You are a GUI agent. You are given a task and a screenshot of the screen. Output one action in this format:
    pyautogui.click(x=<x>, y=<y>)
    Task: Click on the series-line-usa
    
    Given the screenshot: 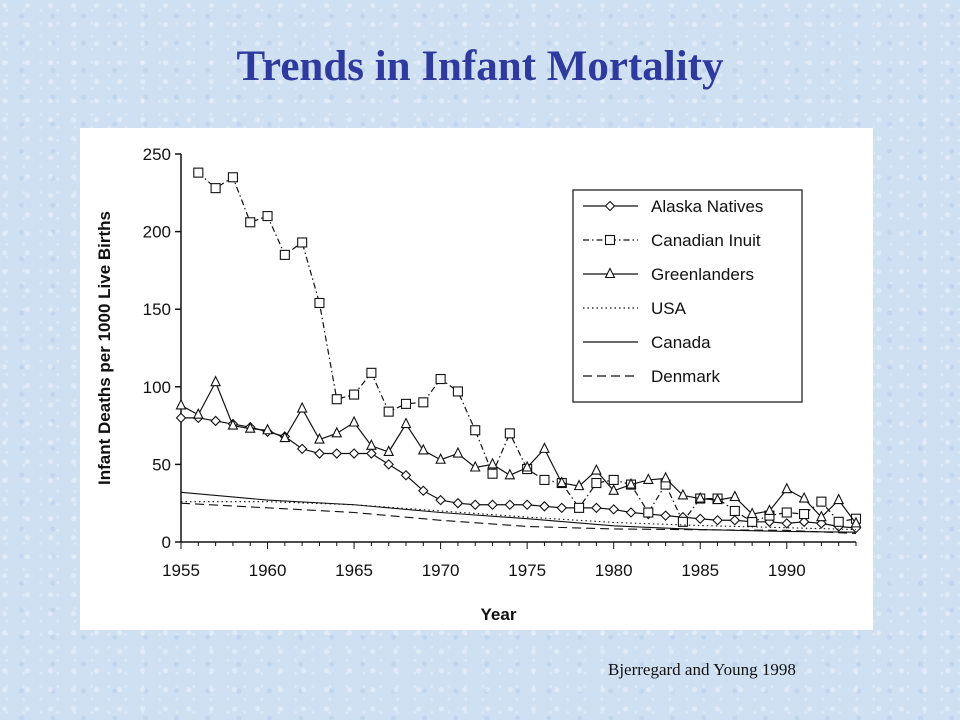 What is the action you would take?
    pyautogui.click(x=519, y=516)
    